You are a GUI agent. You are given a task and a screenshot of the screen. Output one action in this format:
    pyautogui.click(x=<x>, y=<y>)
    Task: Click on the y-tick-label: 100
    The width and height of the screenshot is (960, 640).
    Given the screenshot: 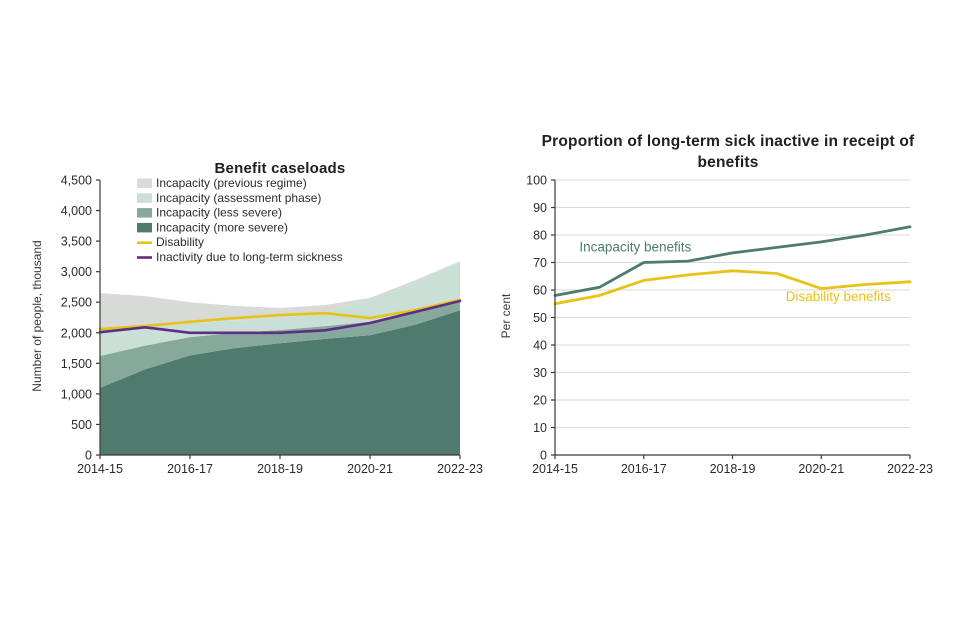 What is the action you would take?
    pyautogui.click(x=536, y=181)
    